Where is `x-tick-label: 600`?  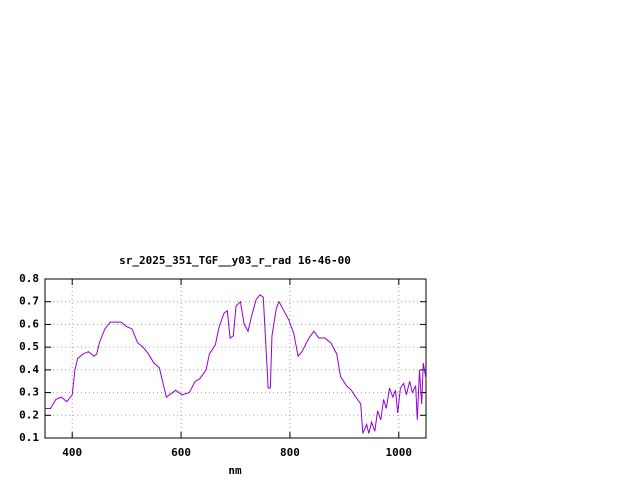
x-tick-label: 600 is located at coordinates (181, 452).